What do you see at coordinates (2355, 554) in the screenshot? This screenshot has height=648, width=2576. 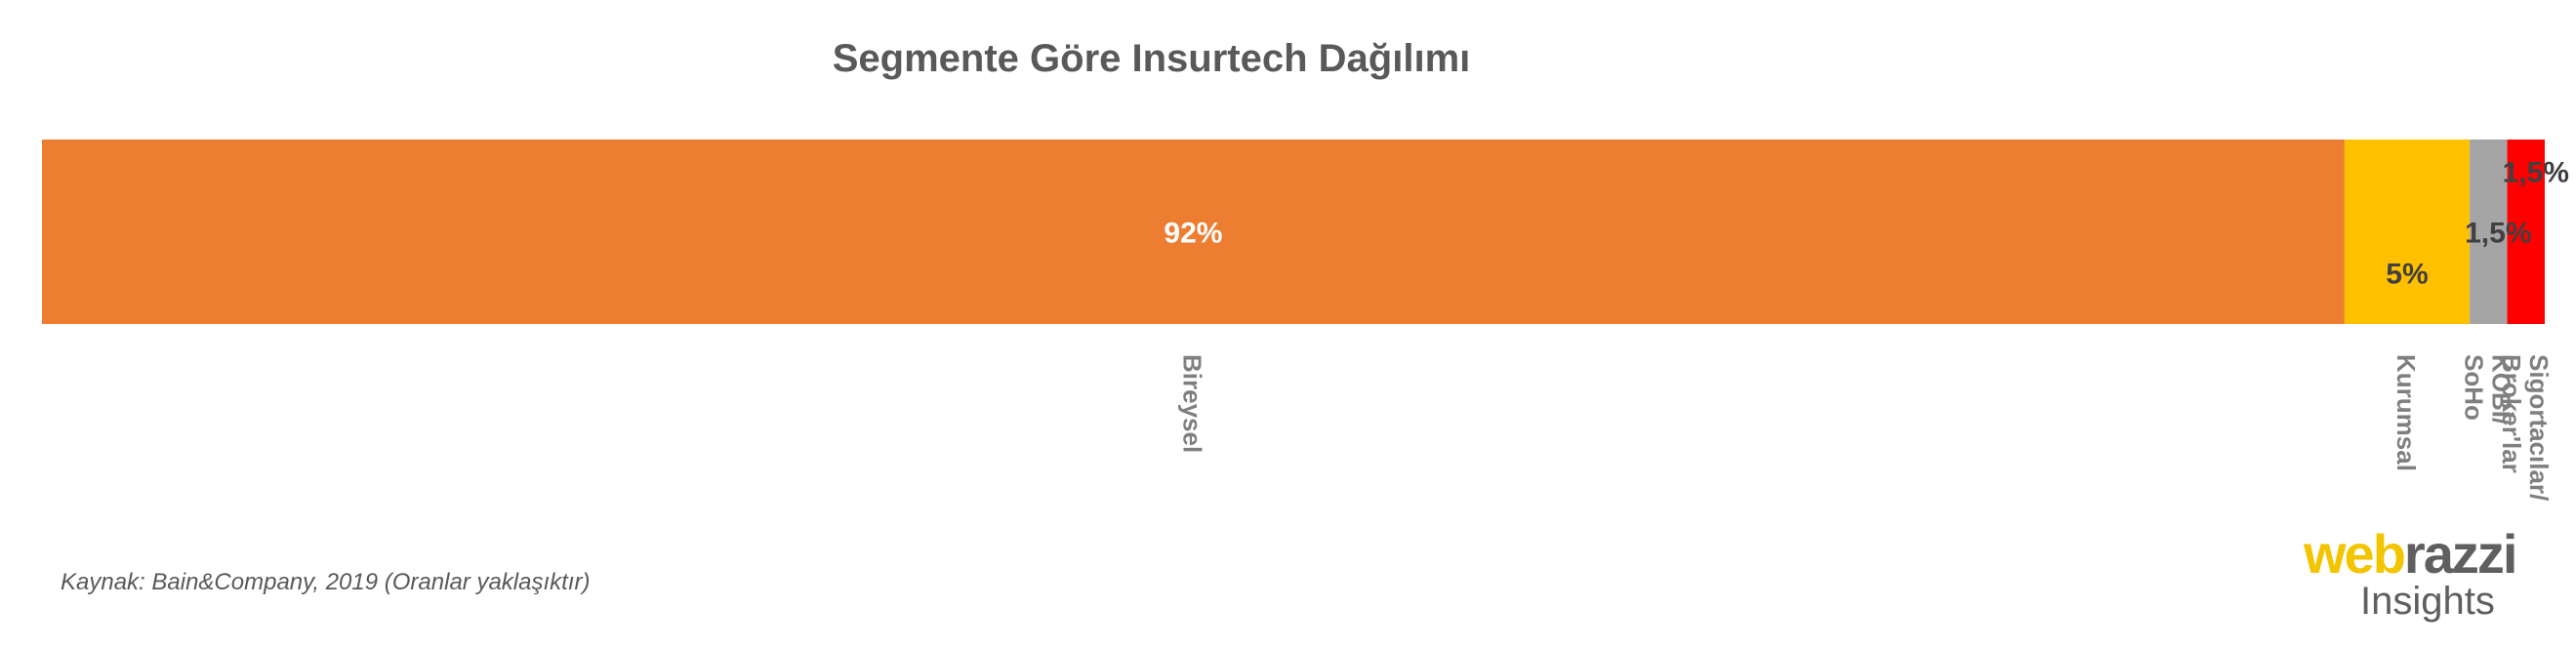 I see `logo-web-text: web` at bounding box center [2355, 554].